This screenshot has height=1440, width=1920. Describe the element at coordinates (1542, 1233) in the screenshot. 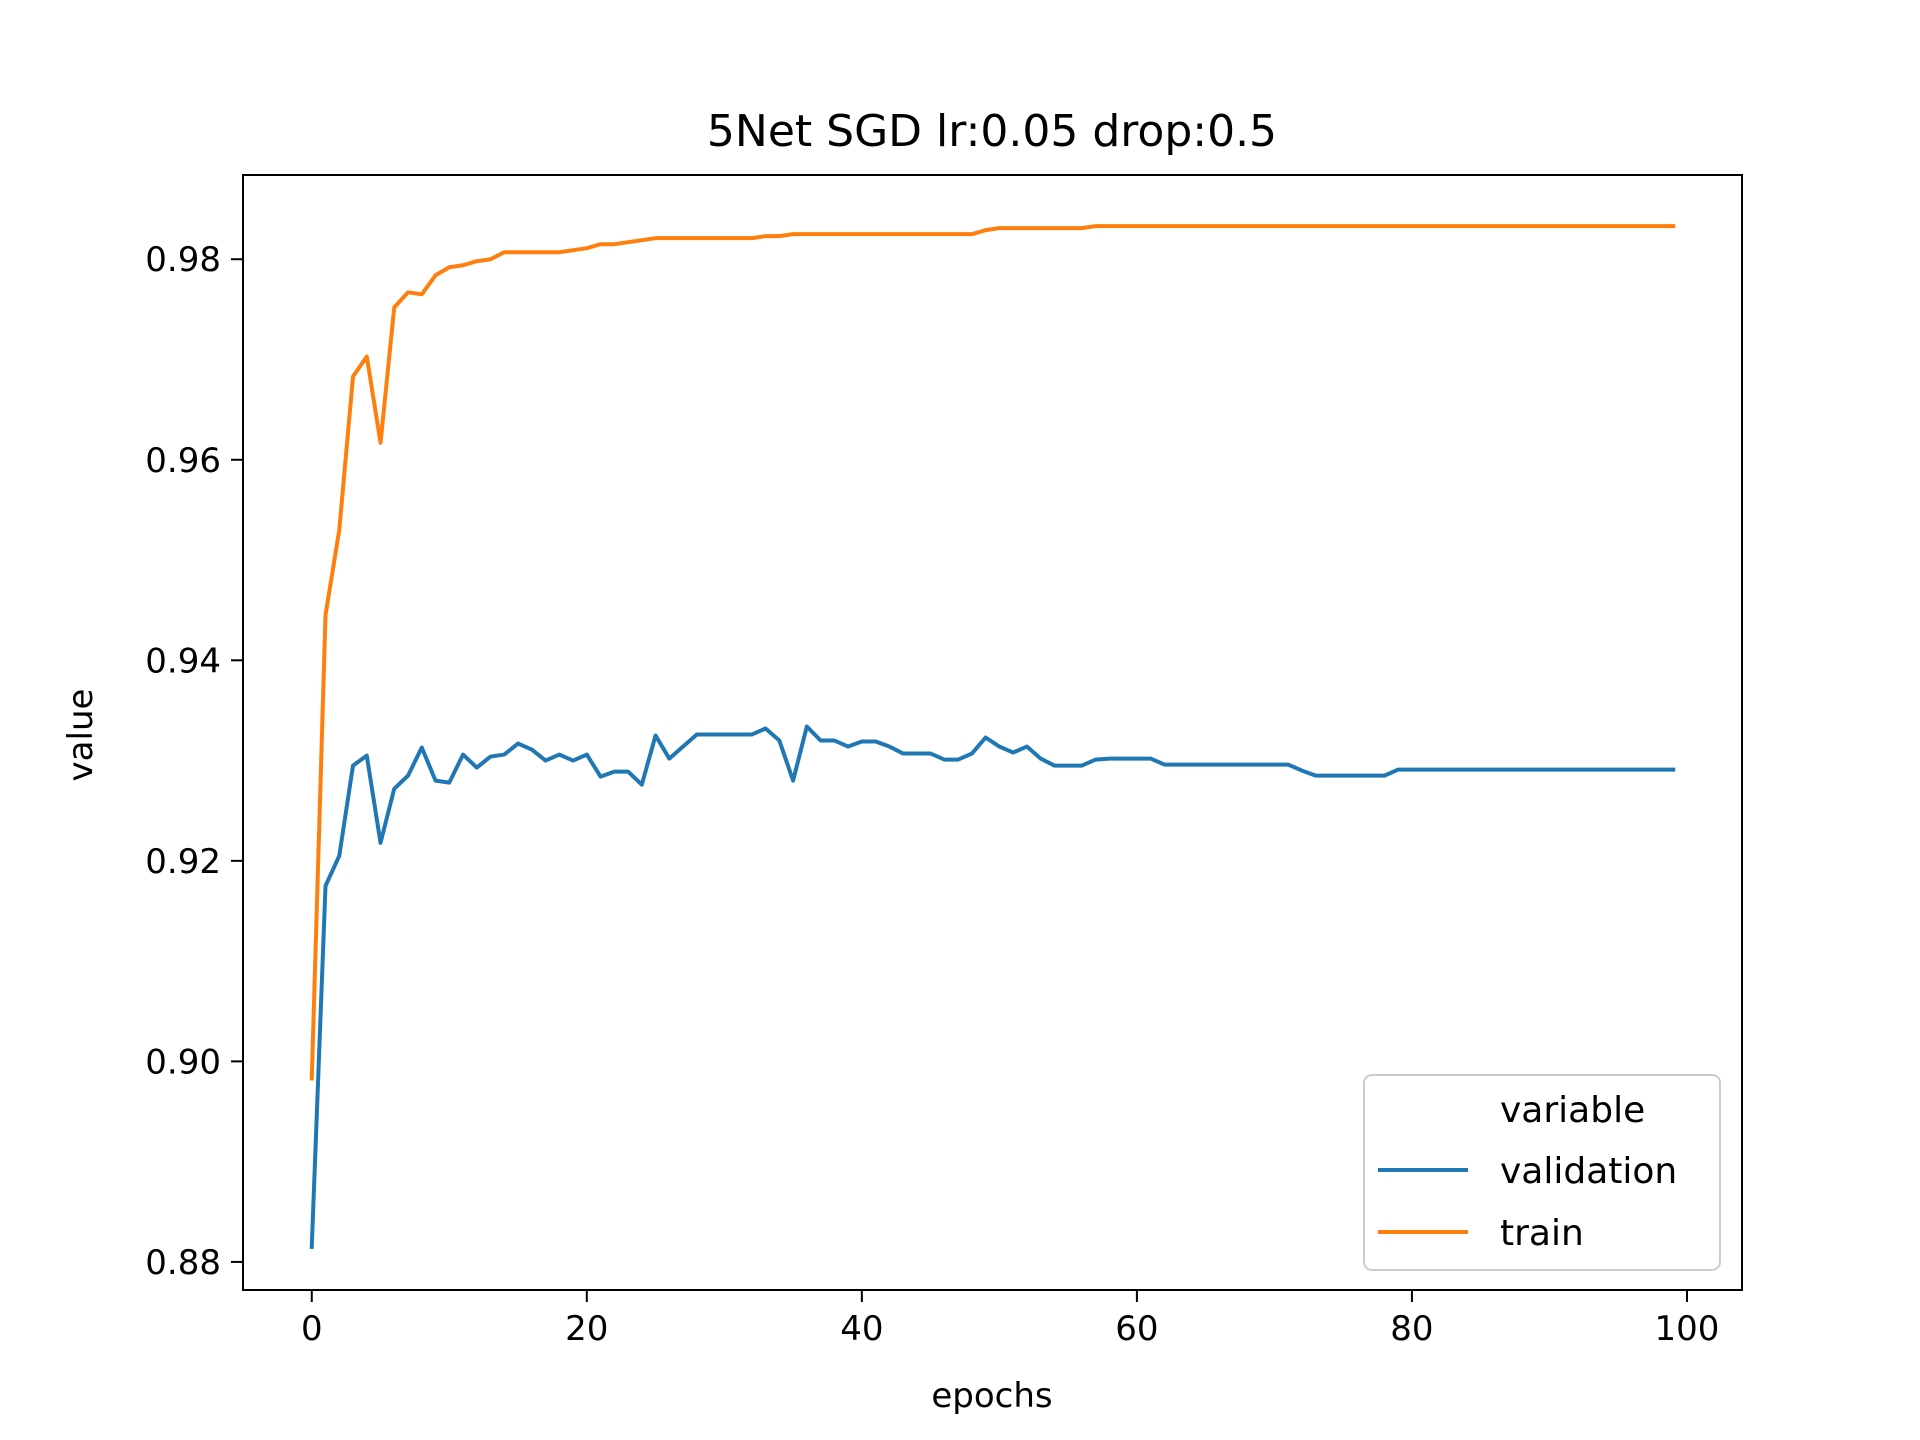

I see `legend-label-train: train` at that location.